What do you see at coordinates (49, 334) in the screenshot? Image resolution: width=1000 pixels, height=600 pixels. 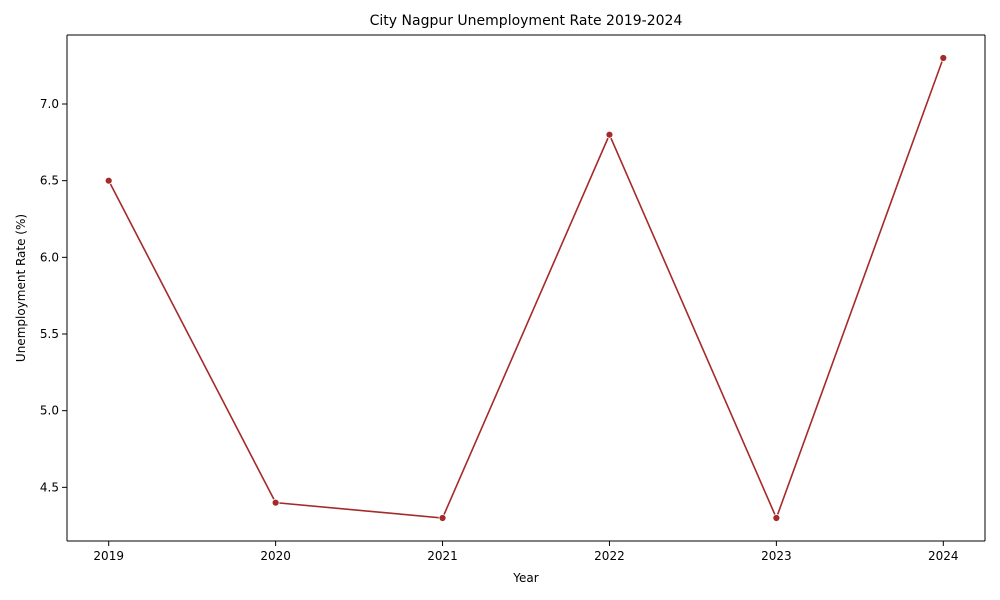 I see `y-tick-label: 5.5` at bounding box center [49, 334].